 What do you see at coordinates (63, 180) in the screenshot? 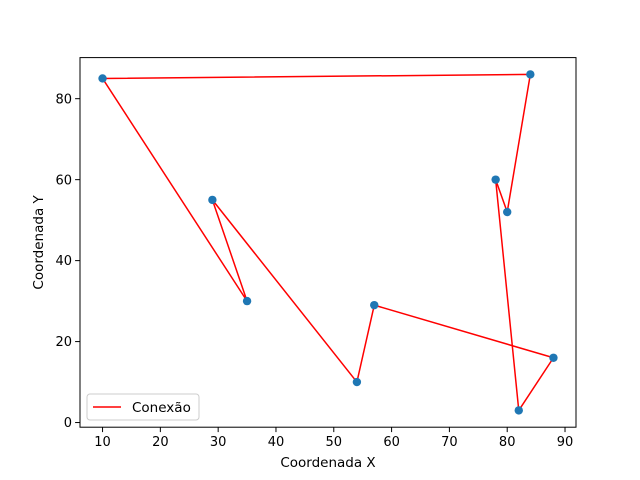
I see `y-tick-label: 60` at bounding box center [63, 180].